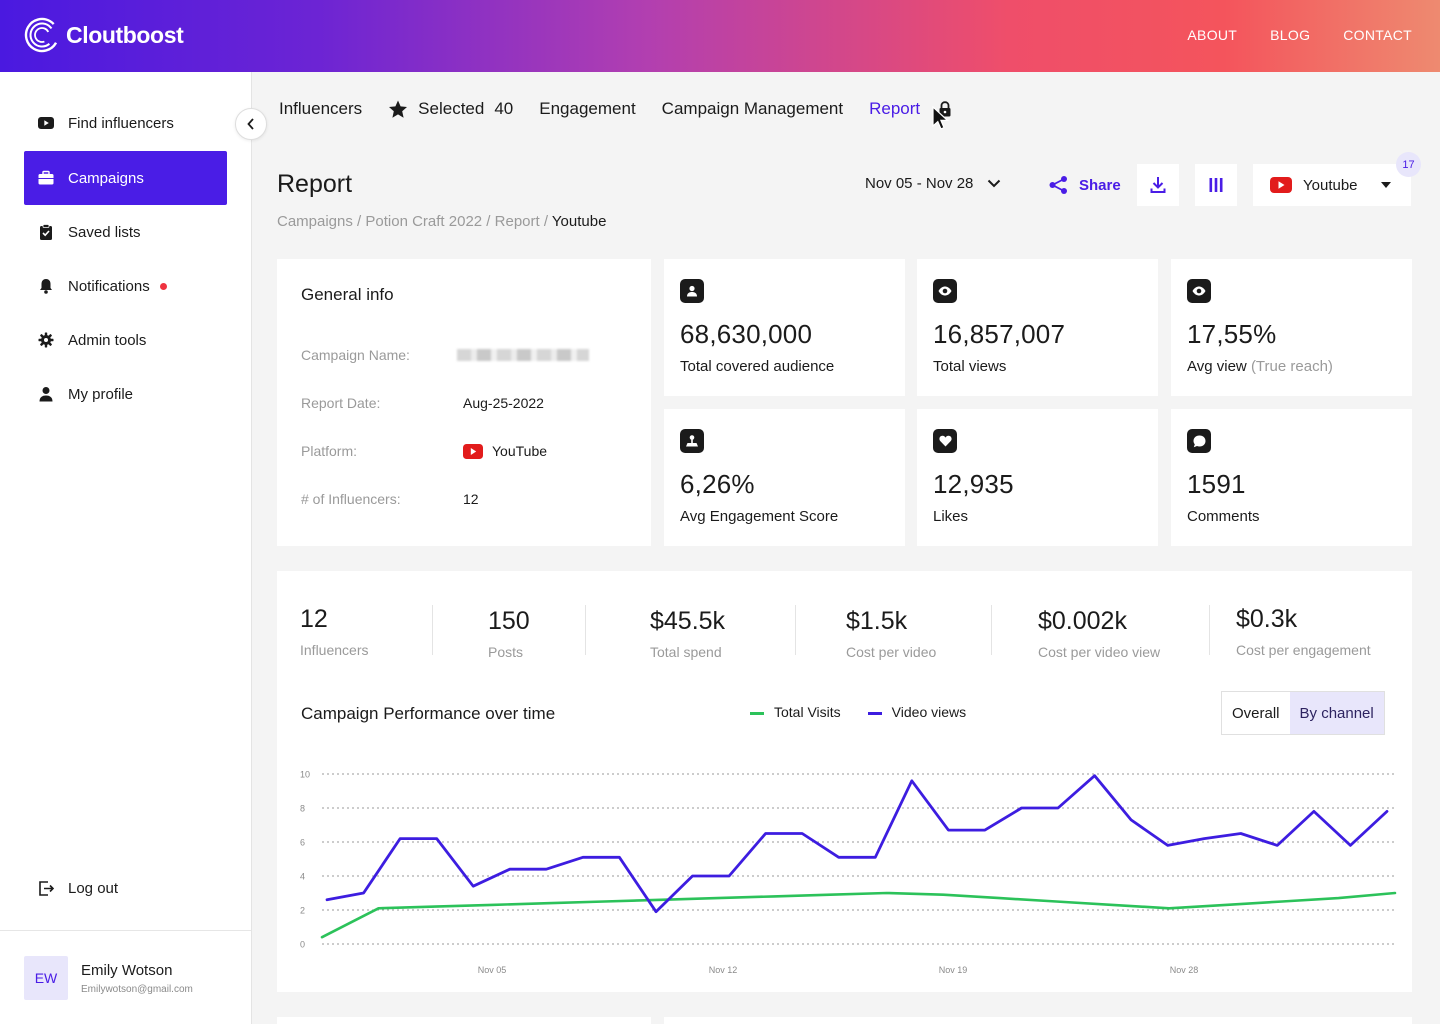 This screenshot has width=1440, height=1024. Describe the element at coordinates (424, 451) in the screenshot. I see `platform-row: Platform: YouTube` at that location.